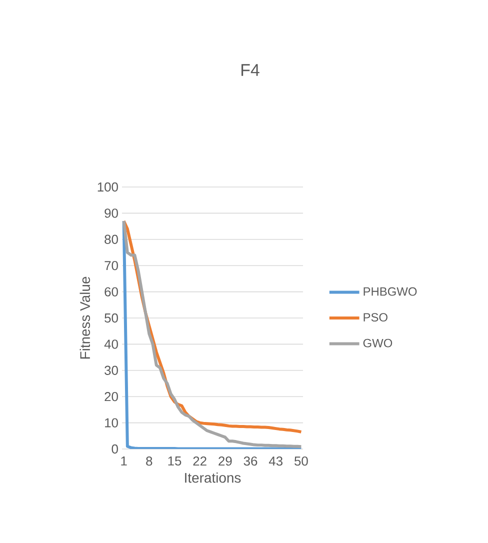  Describe the element at coordinates (275, 461) in the screenshot. I see `x-tick-label: 43` at that location.